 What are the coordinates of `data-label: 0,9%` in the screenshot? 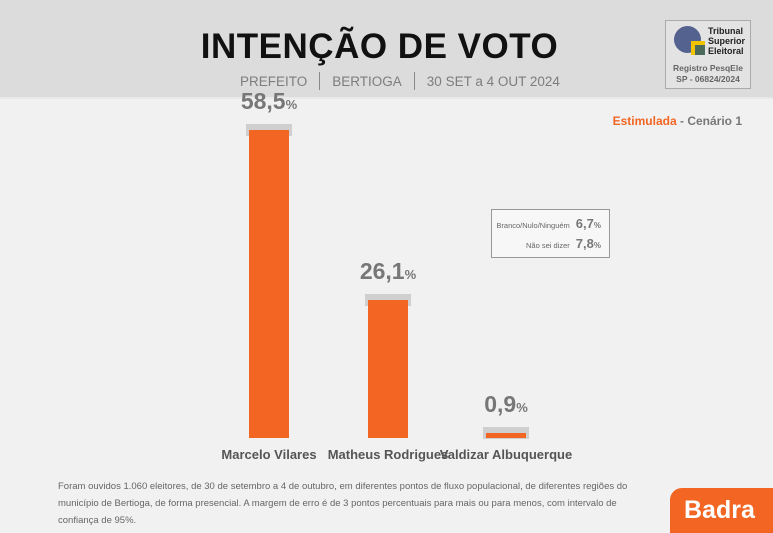 It's located at (506, 404).